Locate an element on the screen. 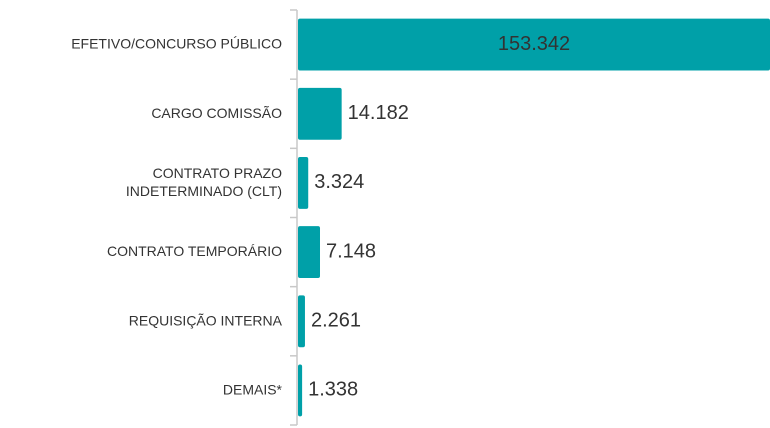  category-label: CARGO COMISSÃO is located at coordinates (216, 112).